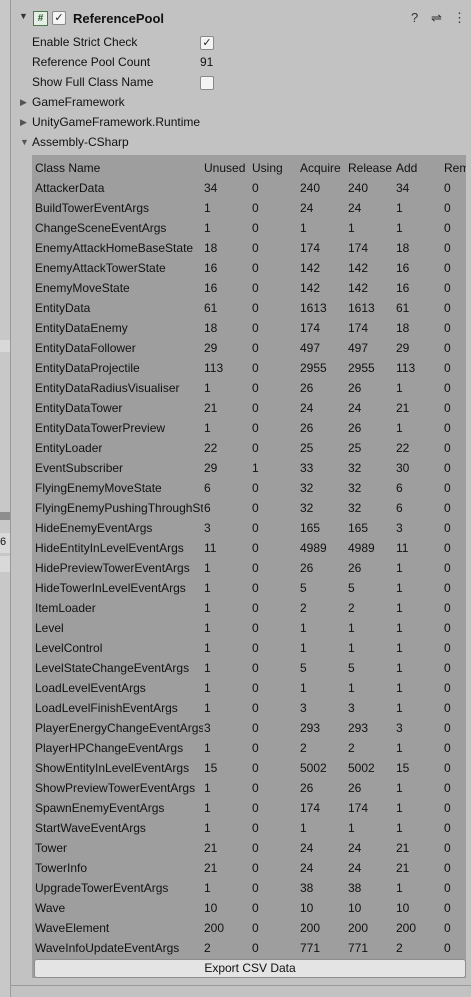  Describe the element at coordinates (85, 42) in the screenshot. I see `enable-strict-check-label: Enable Strict Check` at that location.